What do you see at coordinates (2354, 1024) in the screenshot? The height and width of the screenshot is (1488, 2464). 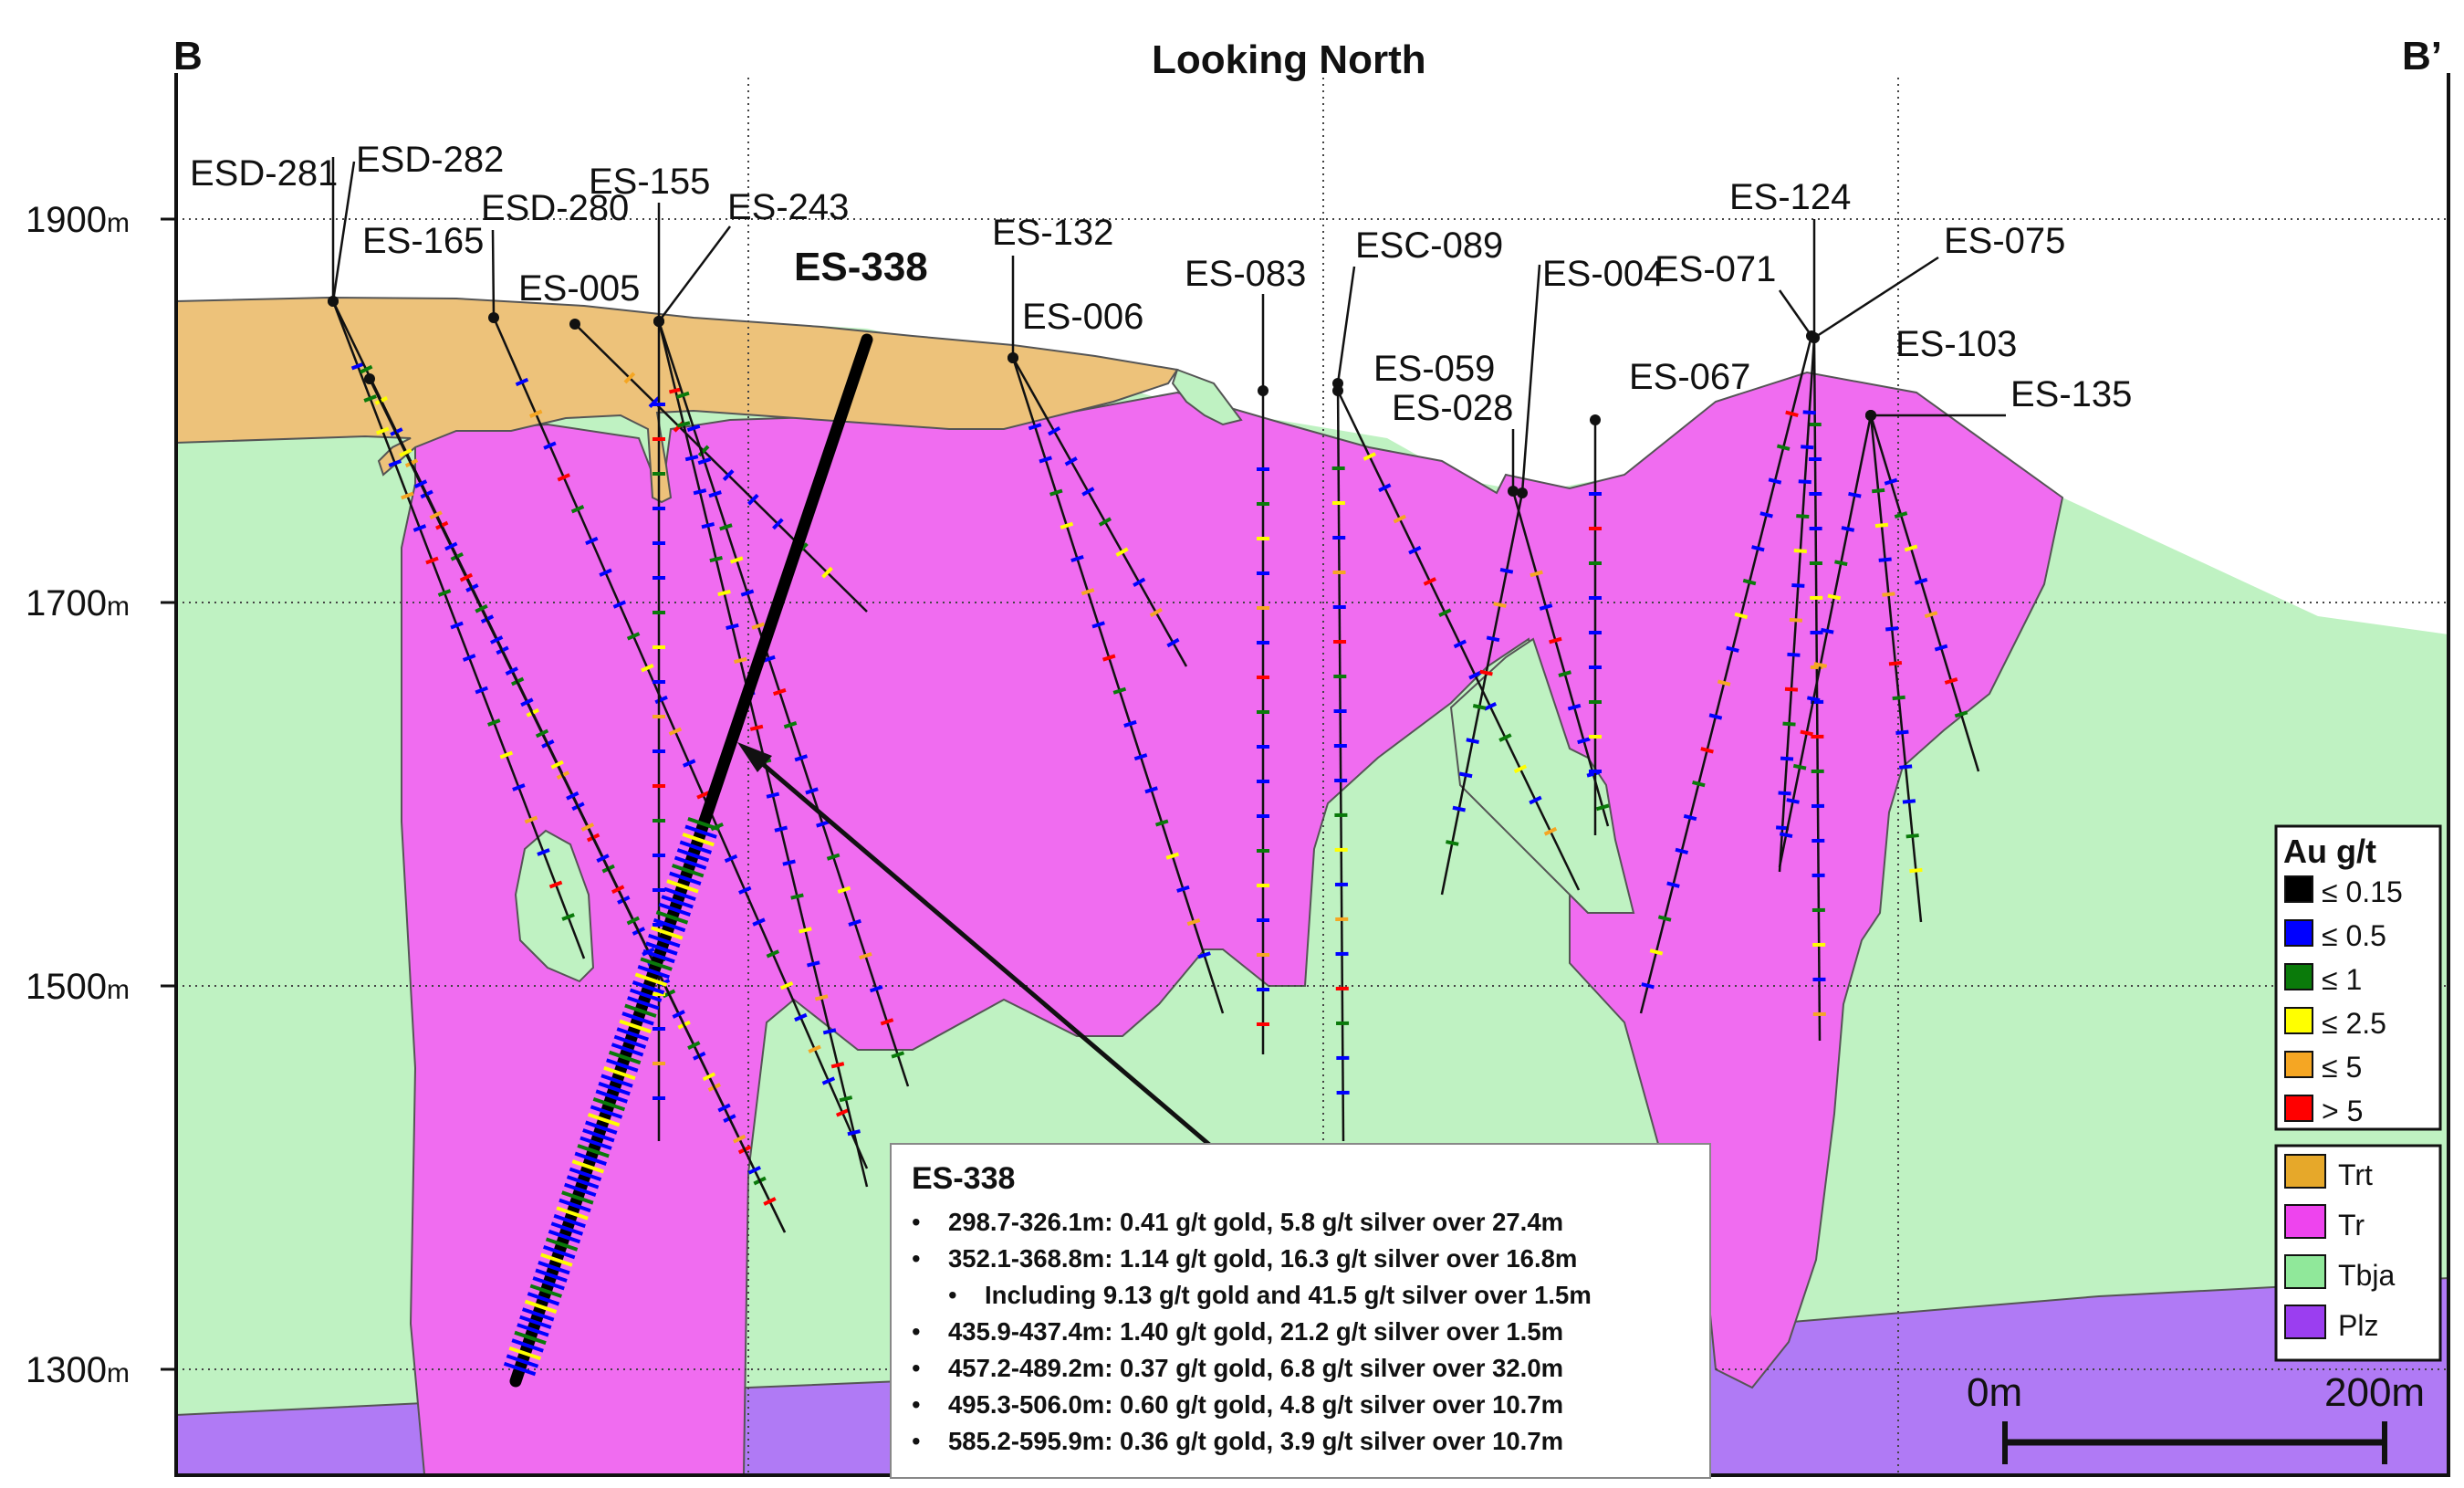 I see `legend-grade-label: ≤ 2.5` at bounding box center [2354, 1024].